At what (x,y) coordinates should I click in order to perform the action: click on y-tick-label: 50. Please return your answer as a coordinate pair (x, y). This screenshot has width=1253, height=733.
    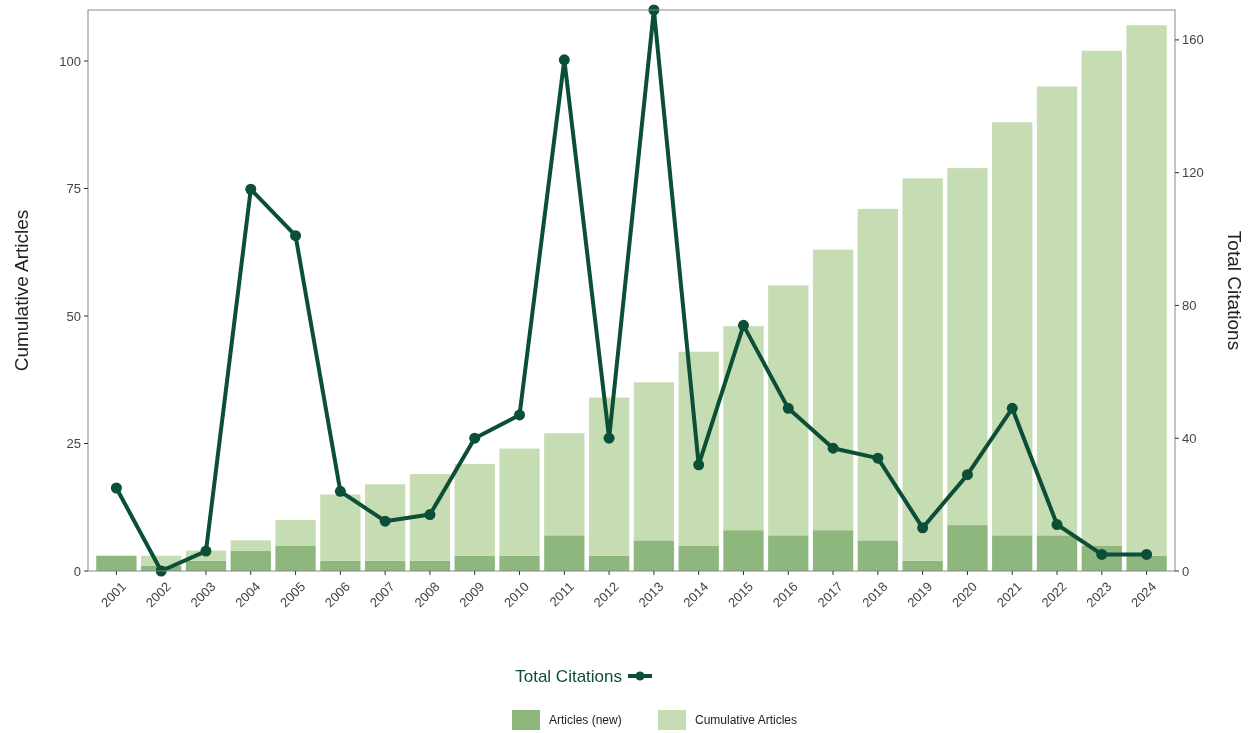
    Looking at the image, I should click on (73, 316).